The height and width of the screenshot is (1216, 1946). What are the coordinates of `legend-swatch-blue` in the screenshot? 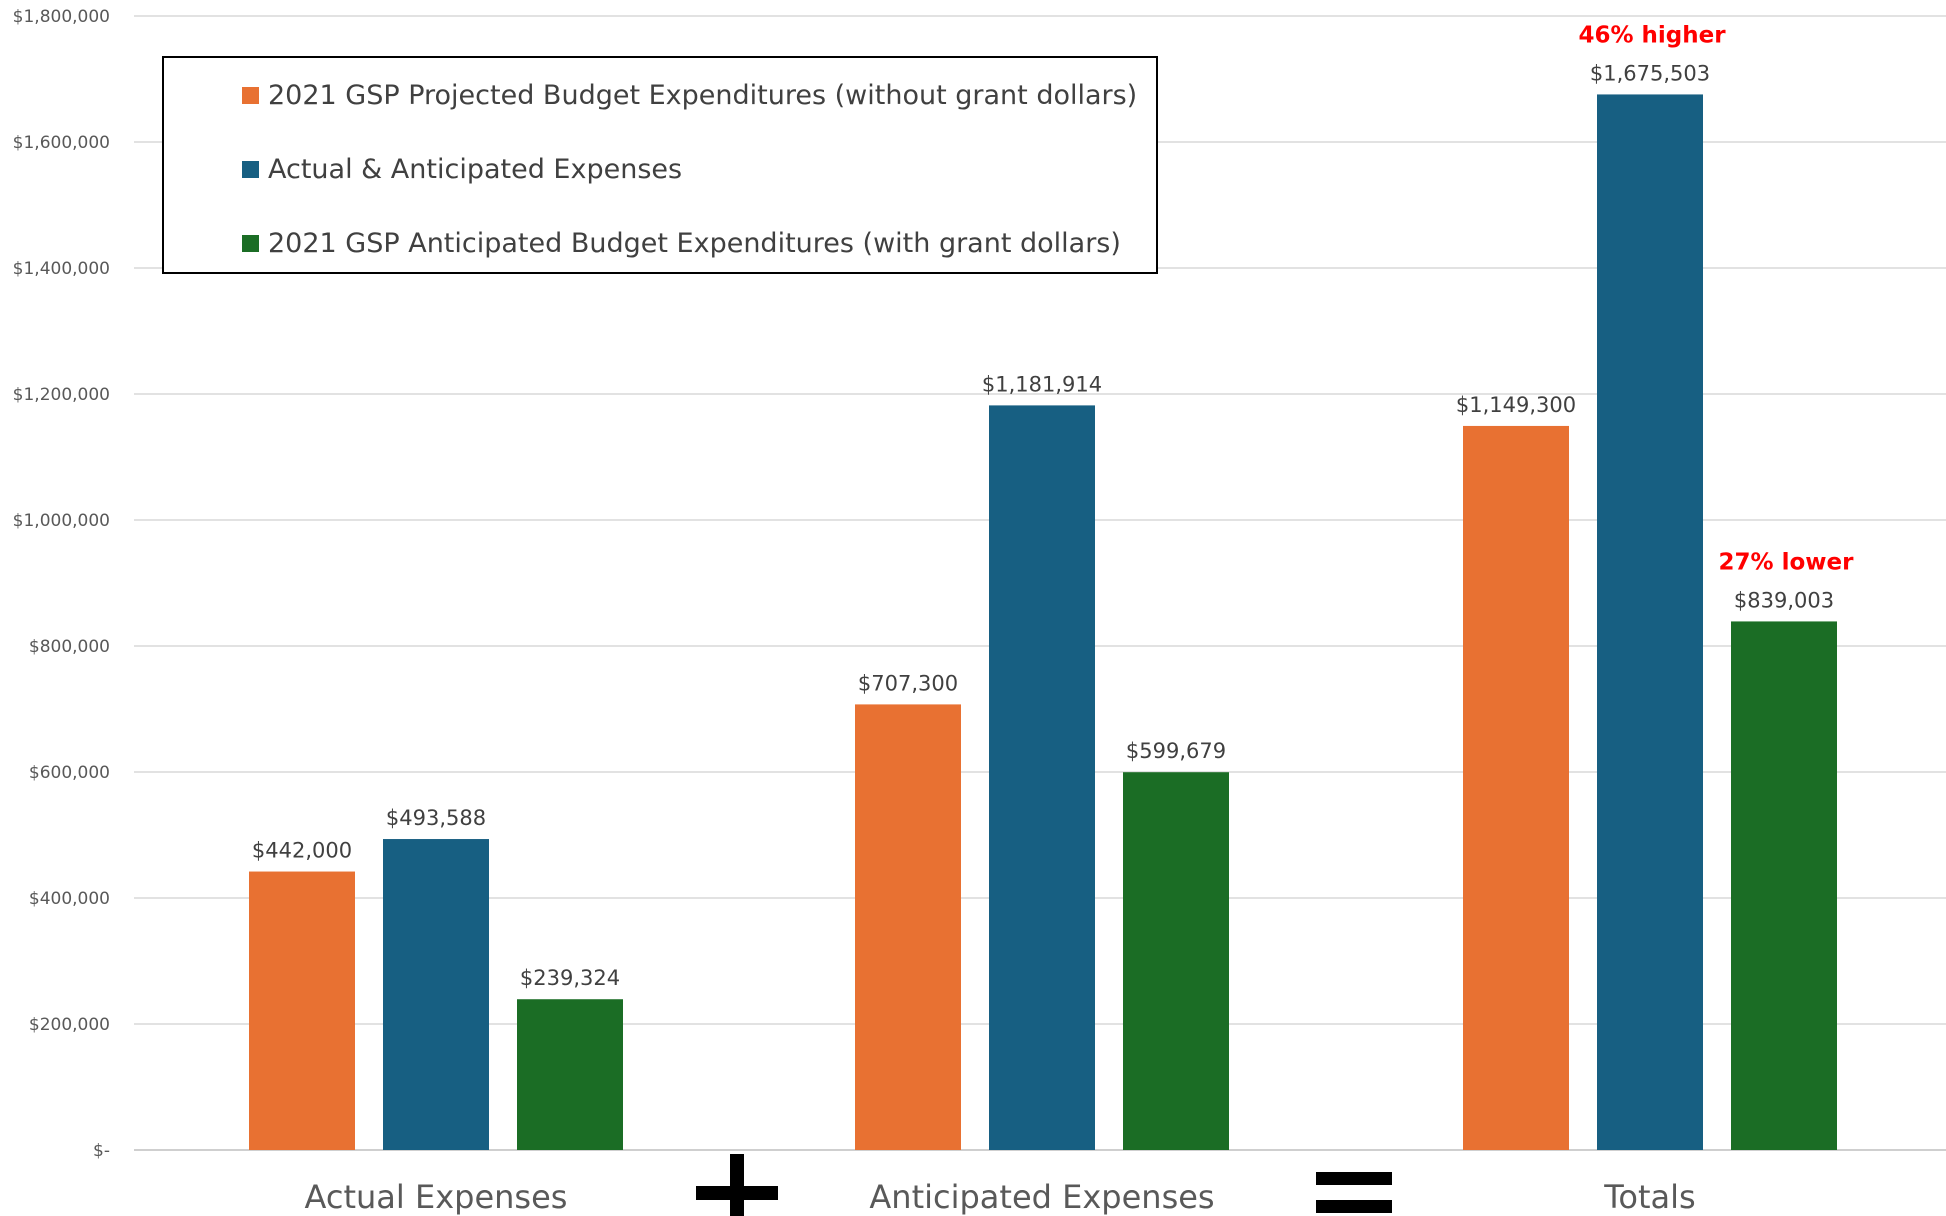 It's located at (250, 169).